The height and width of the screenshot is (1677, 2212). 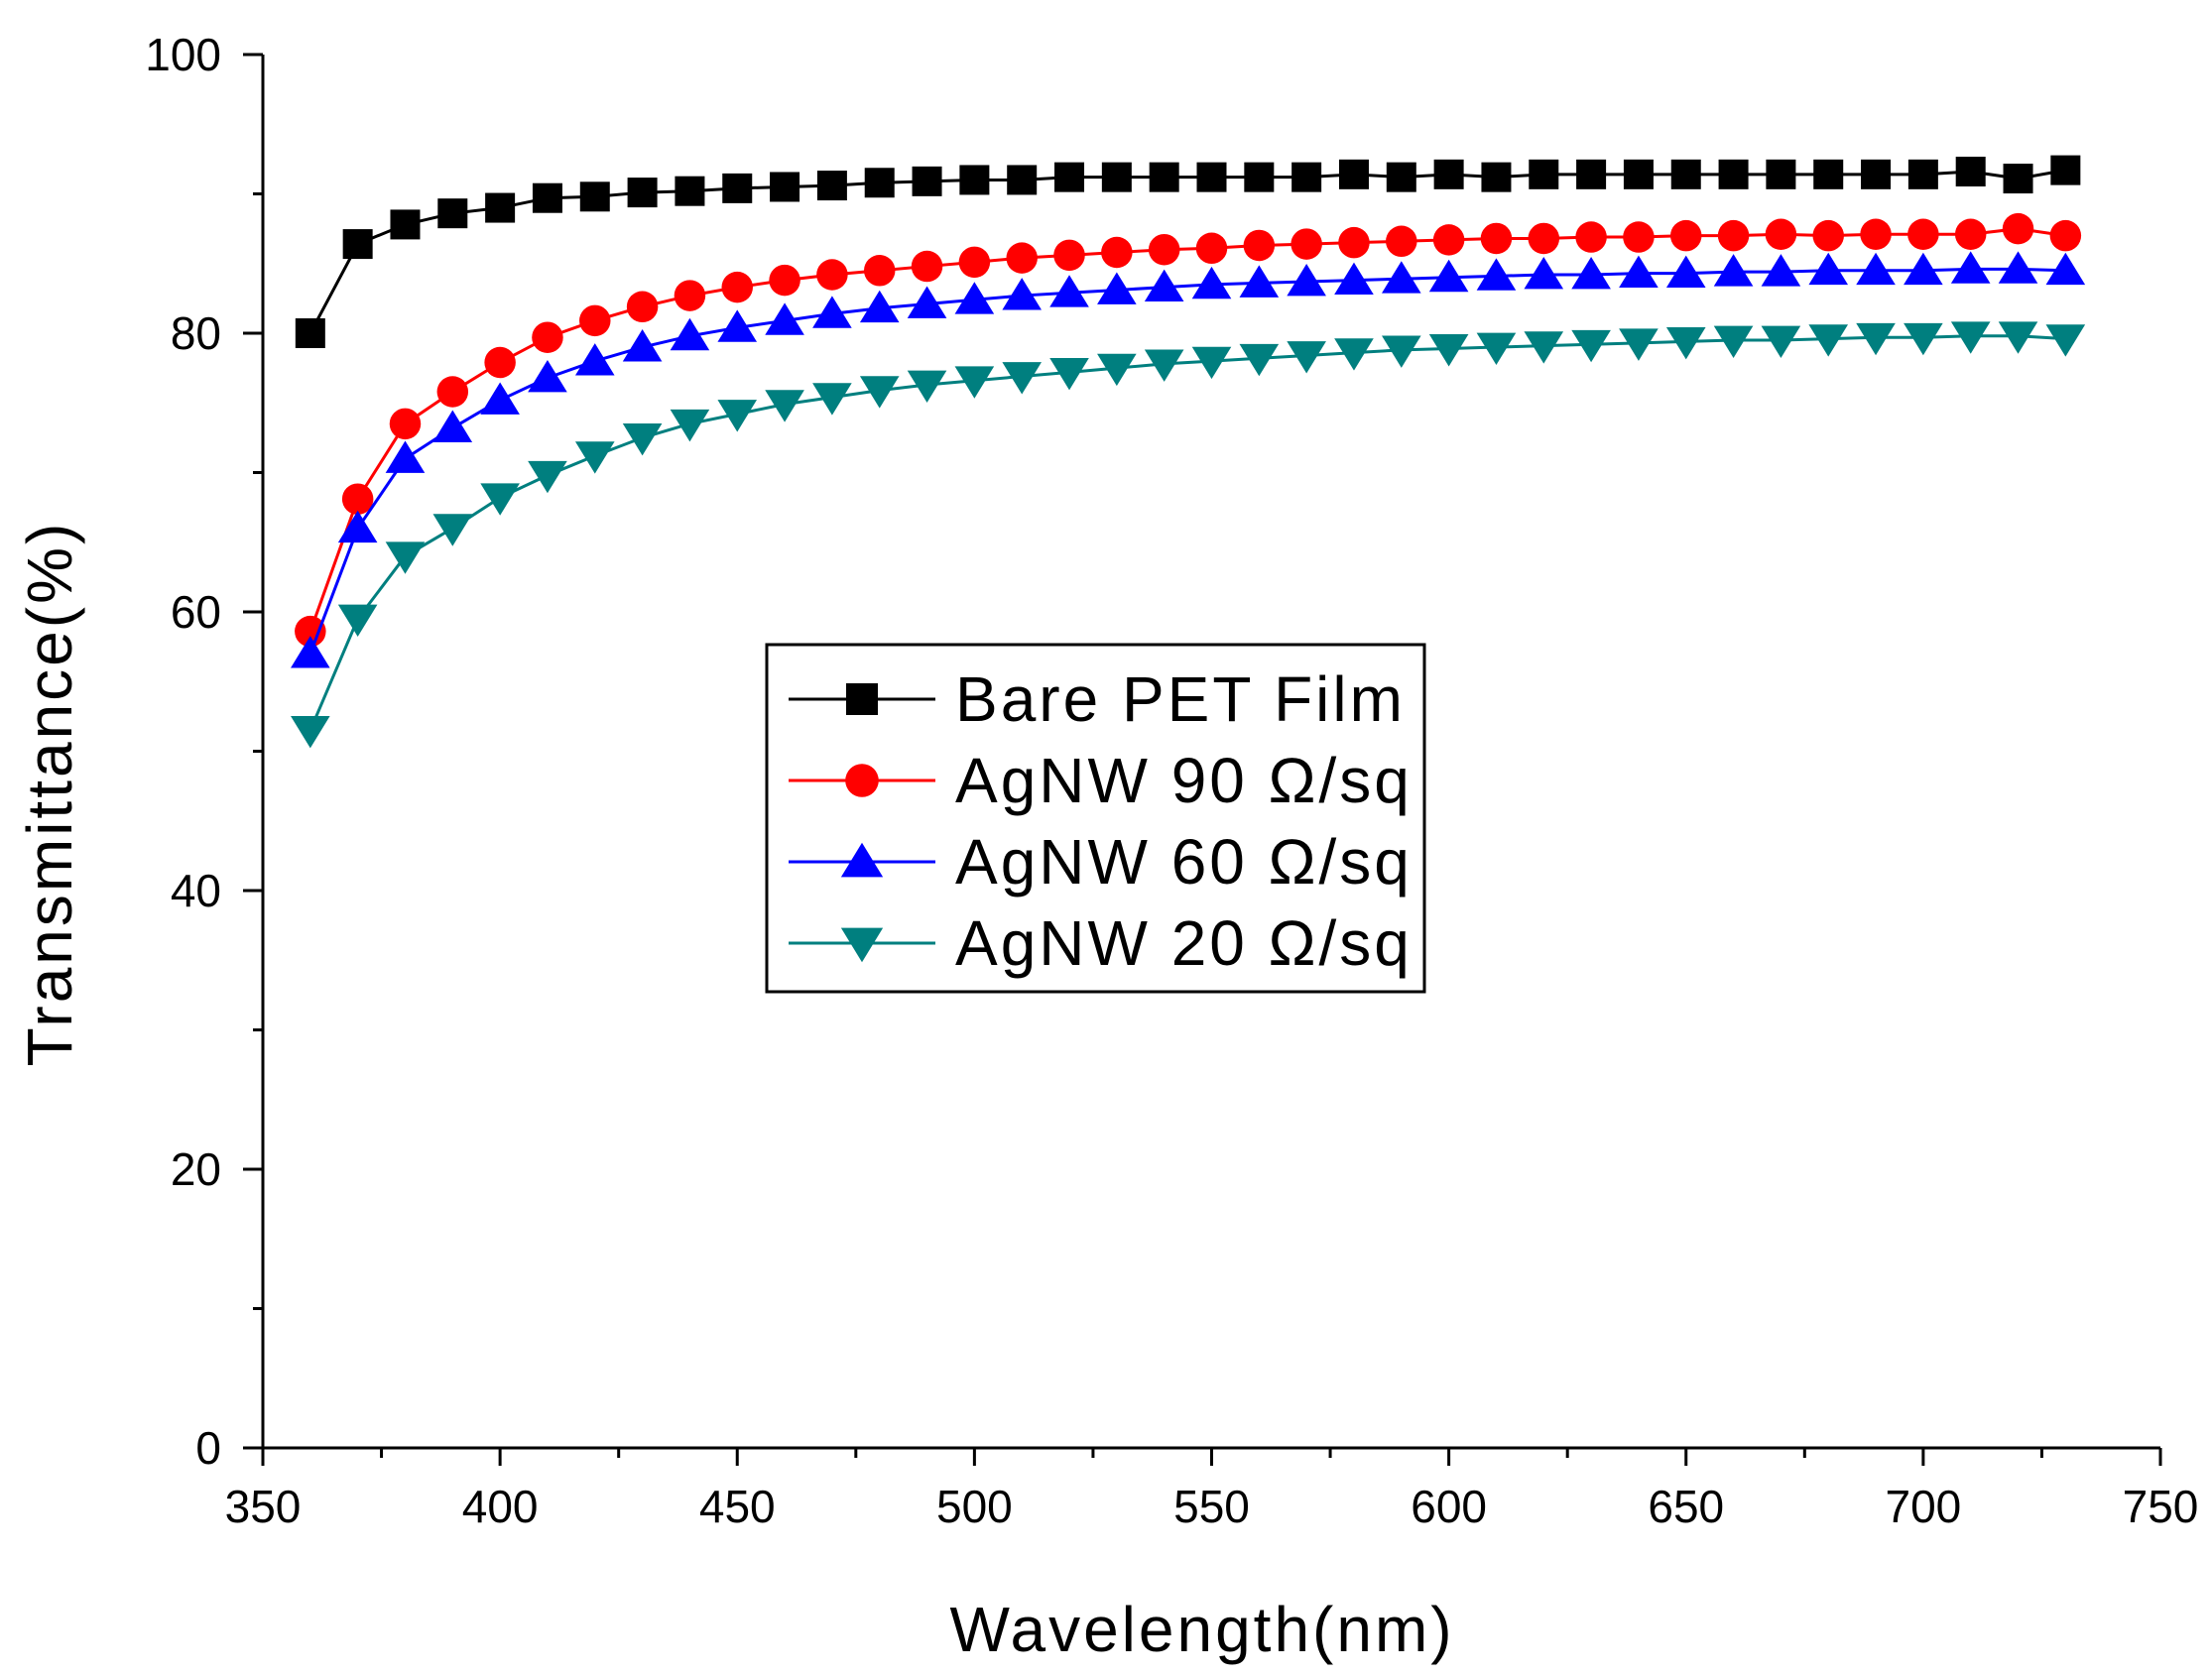 What do you see at coordinates (208, 1448) in the screenshot?
I see `y-tick-label: 0` at bounding box center [208, 1448].